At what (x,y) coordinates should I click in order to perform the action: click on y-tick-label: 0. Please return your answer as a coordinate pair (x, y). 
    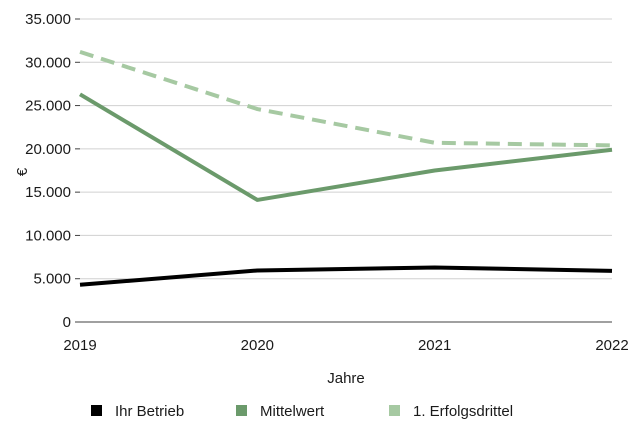
    Looking at the image, I should click on (67, 322).